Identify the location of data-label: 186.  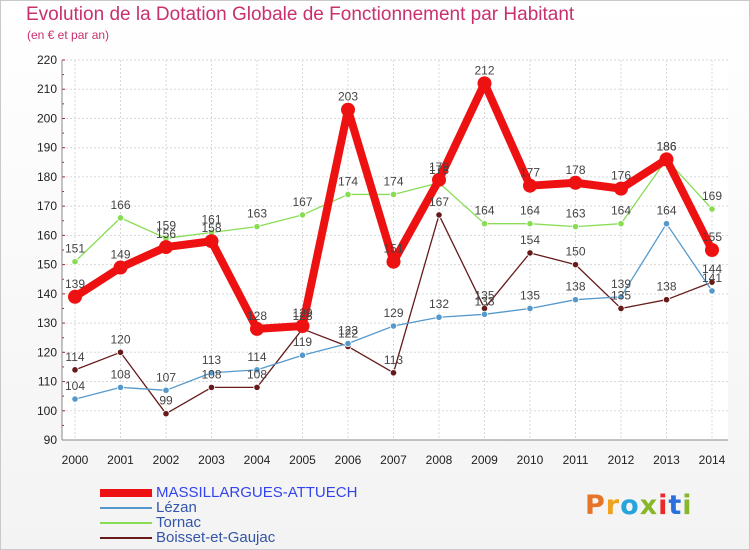
(666, 146).